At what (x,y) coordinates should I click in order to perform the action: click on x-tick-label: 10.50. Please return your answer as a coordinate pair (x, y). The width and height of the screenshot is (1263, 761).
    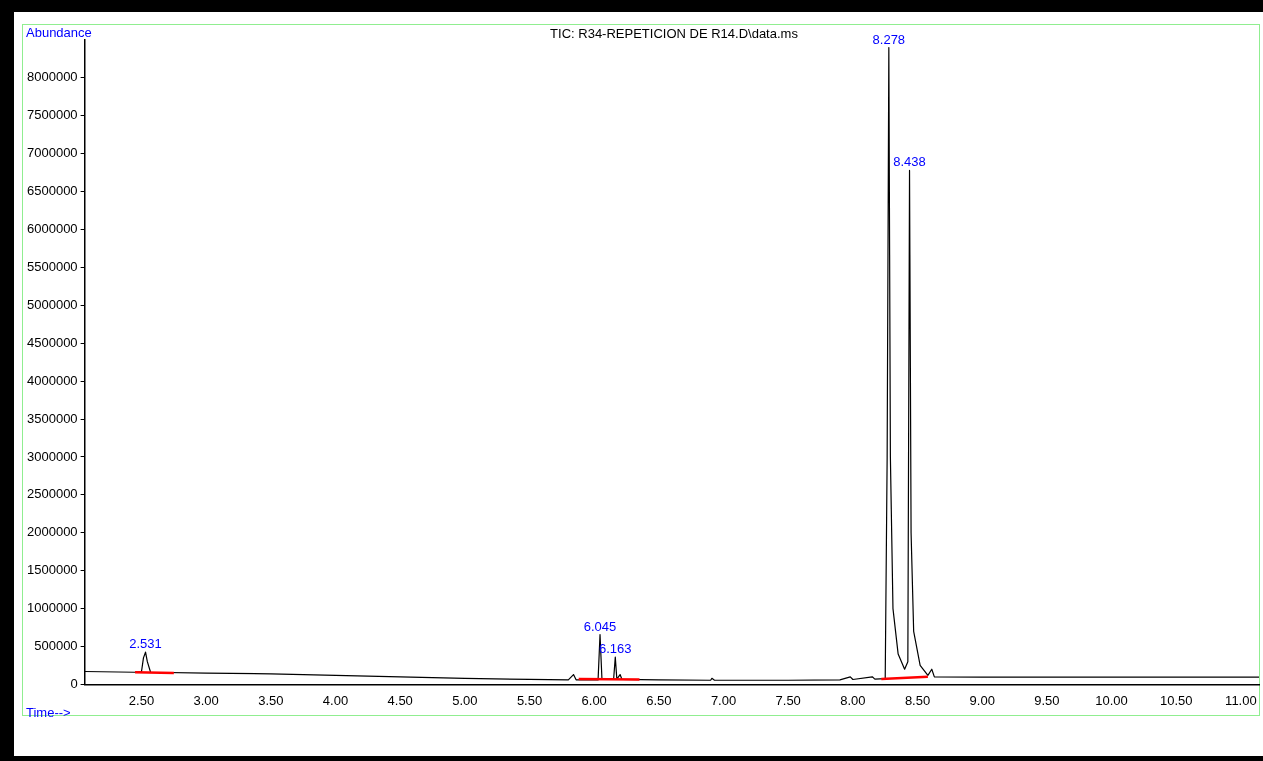
    Looking at the image, I should click on (1176, 700).